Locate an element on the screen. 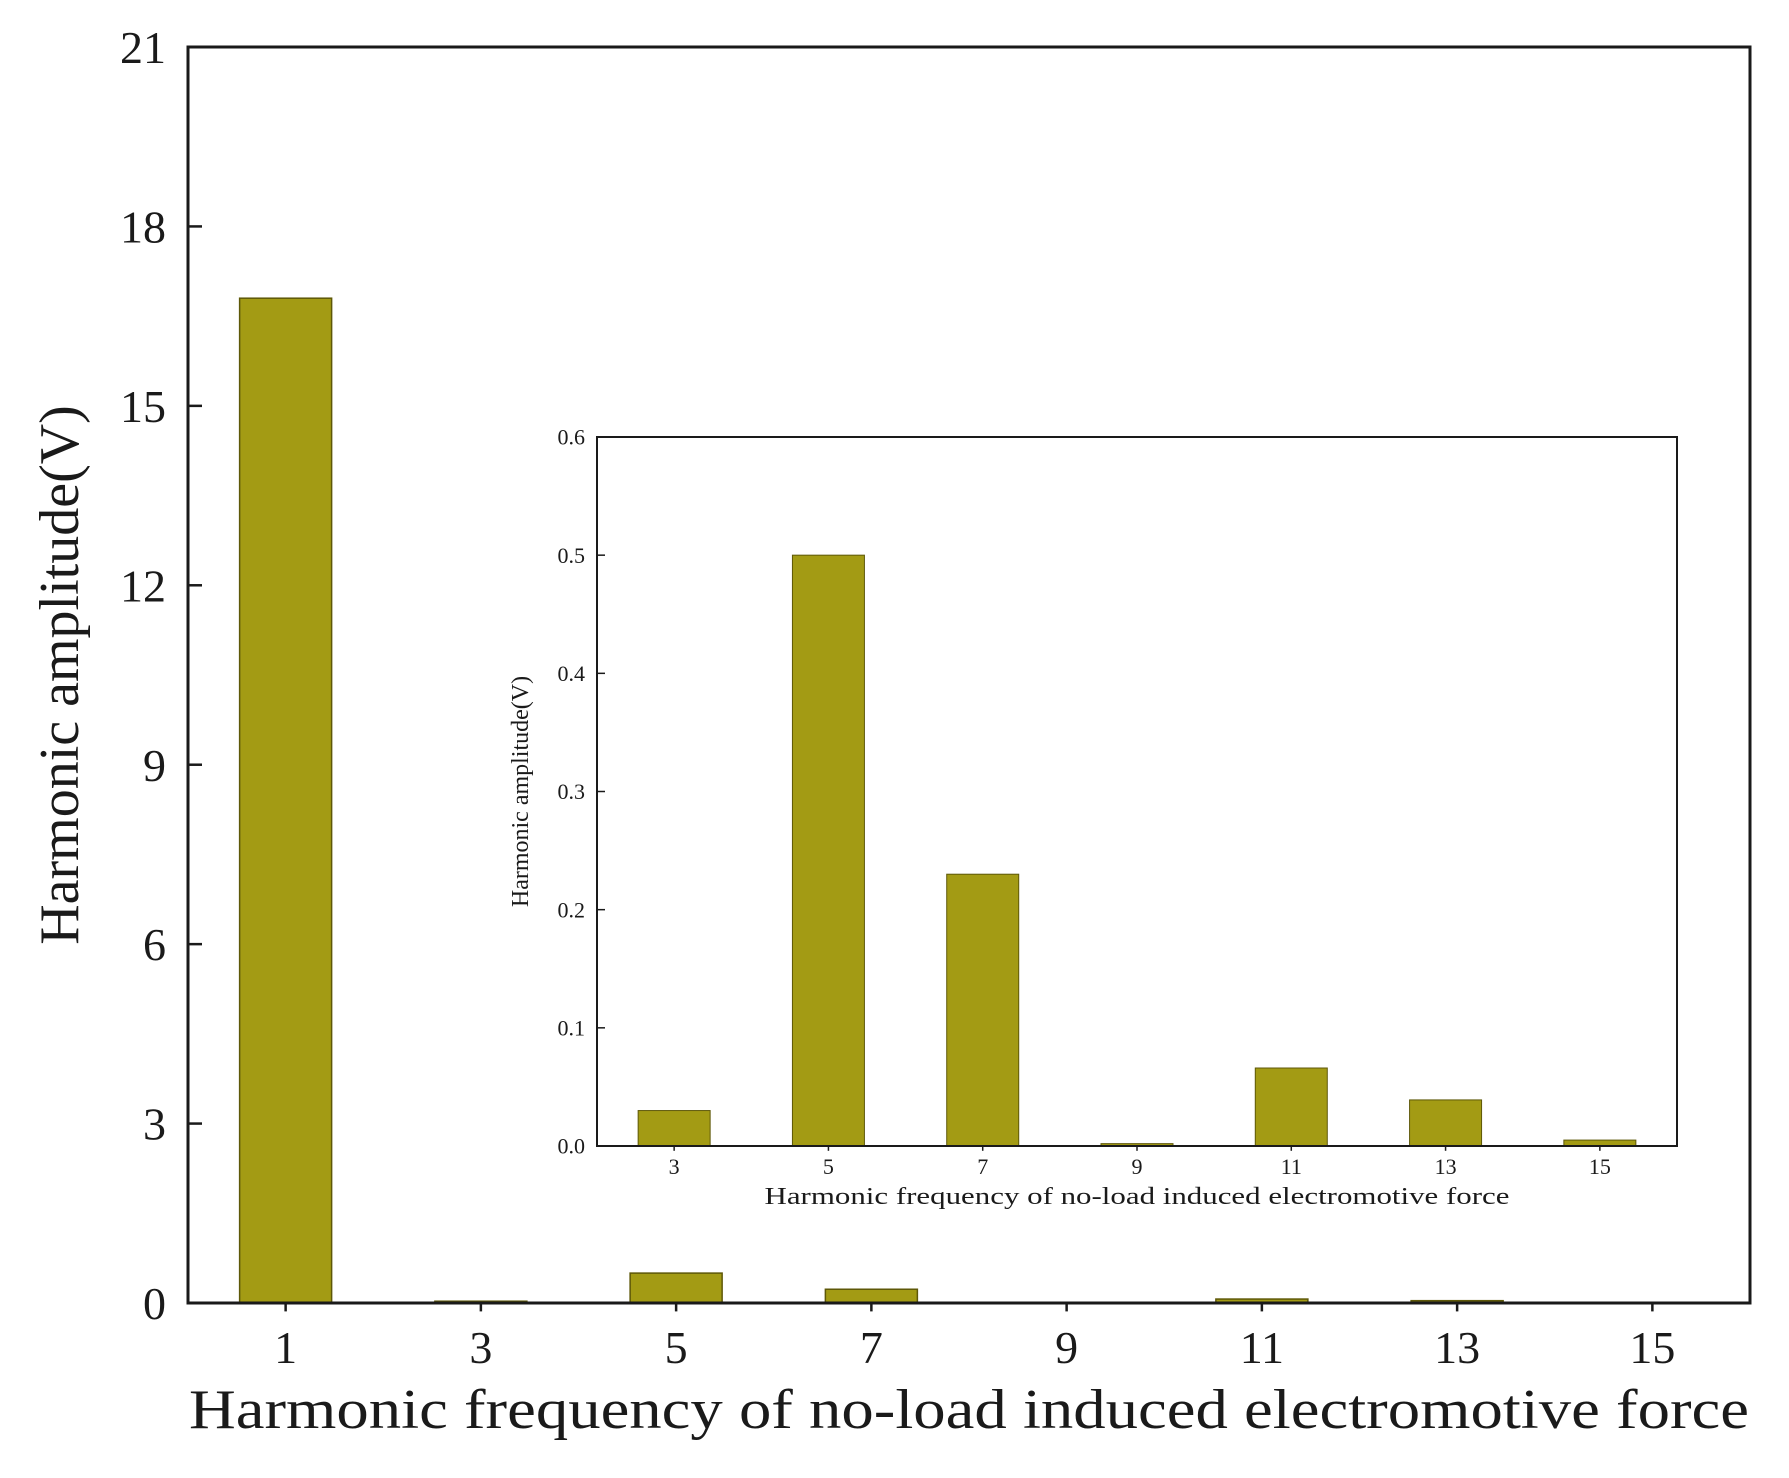 This screenshot has width=1789, height=1478. y-tick-label: 0 is located at coordinates (154, 1303).